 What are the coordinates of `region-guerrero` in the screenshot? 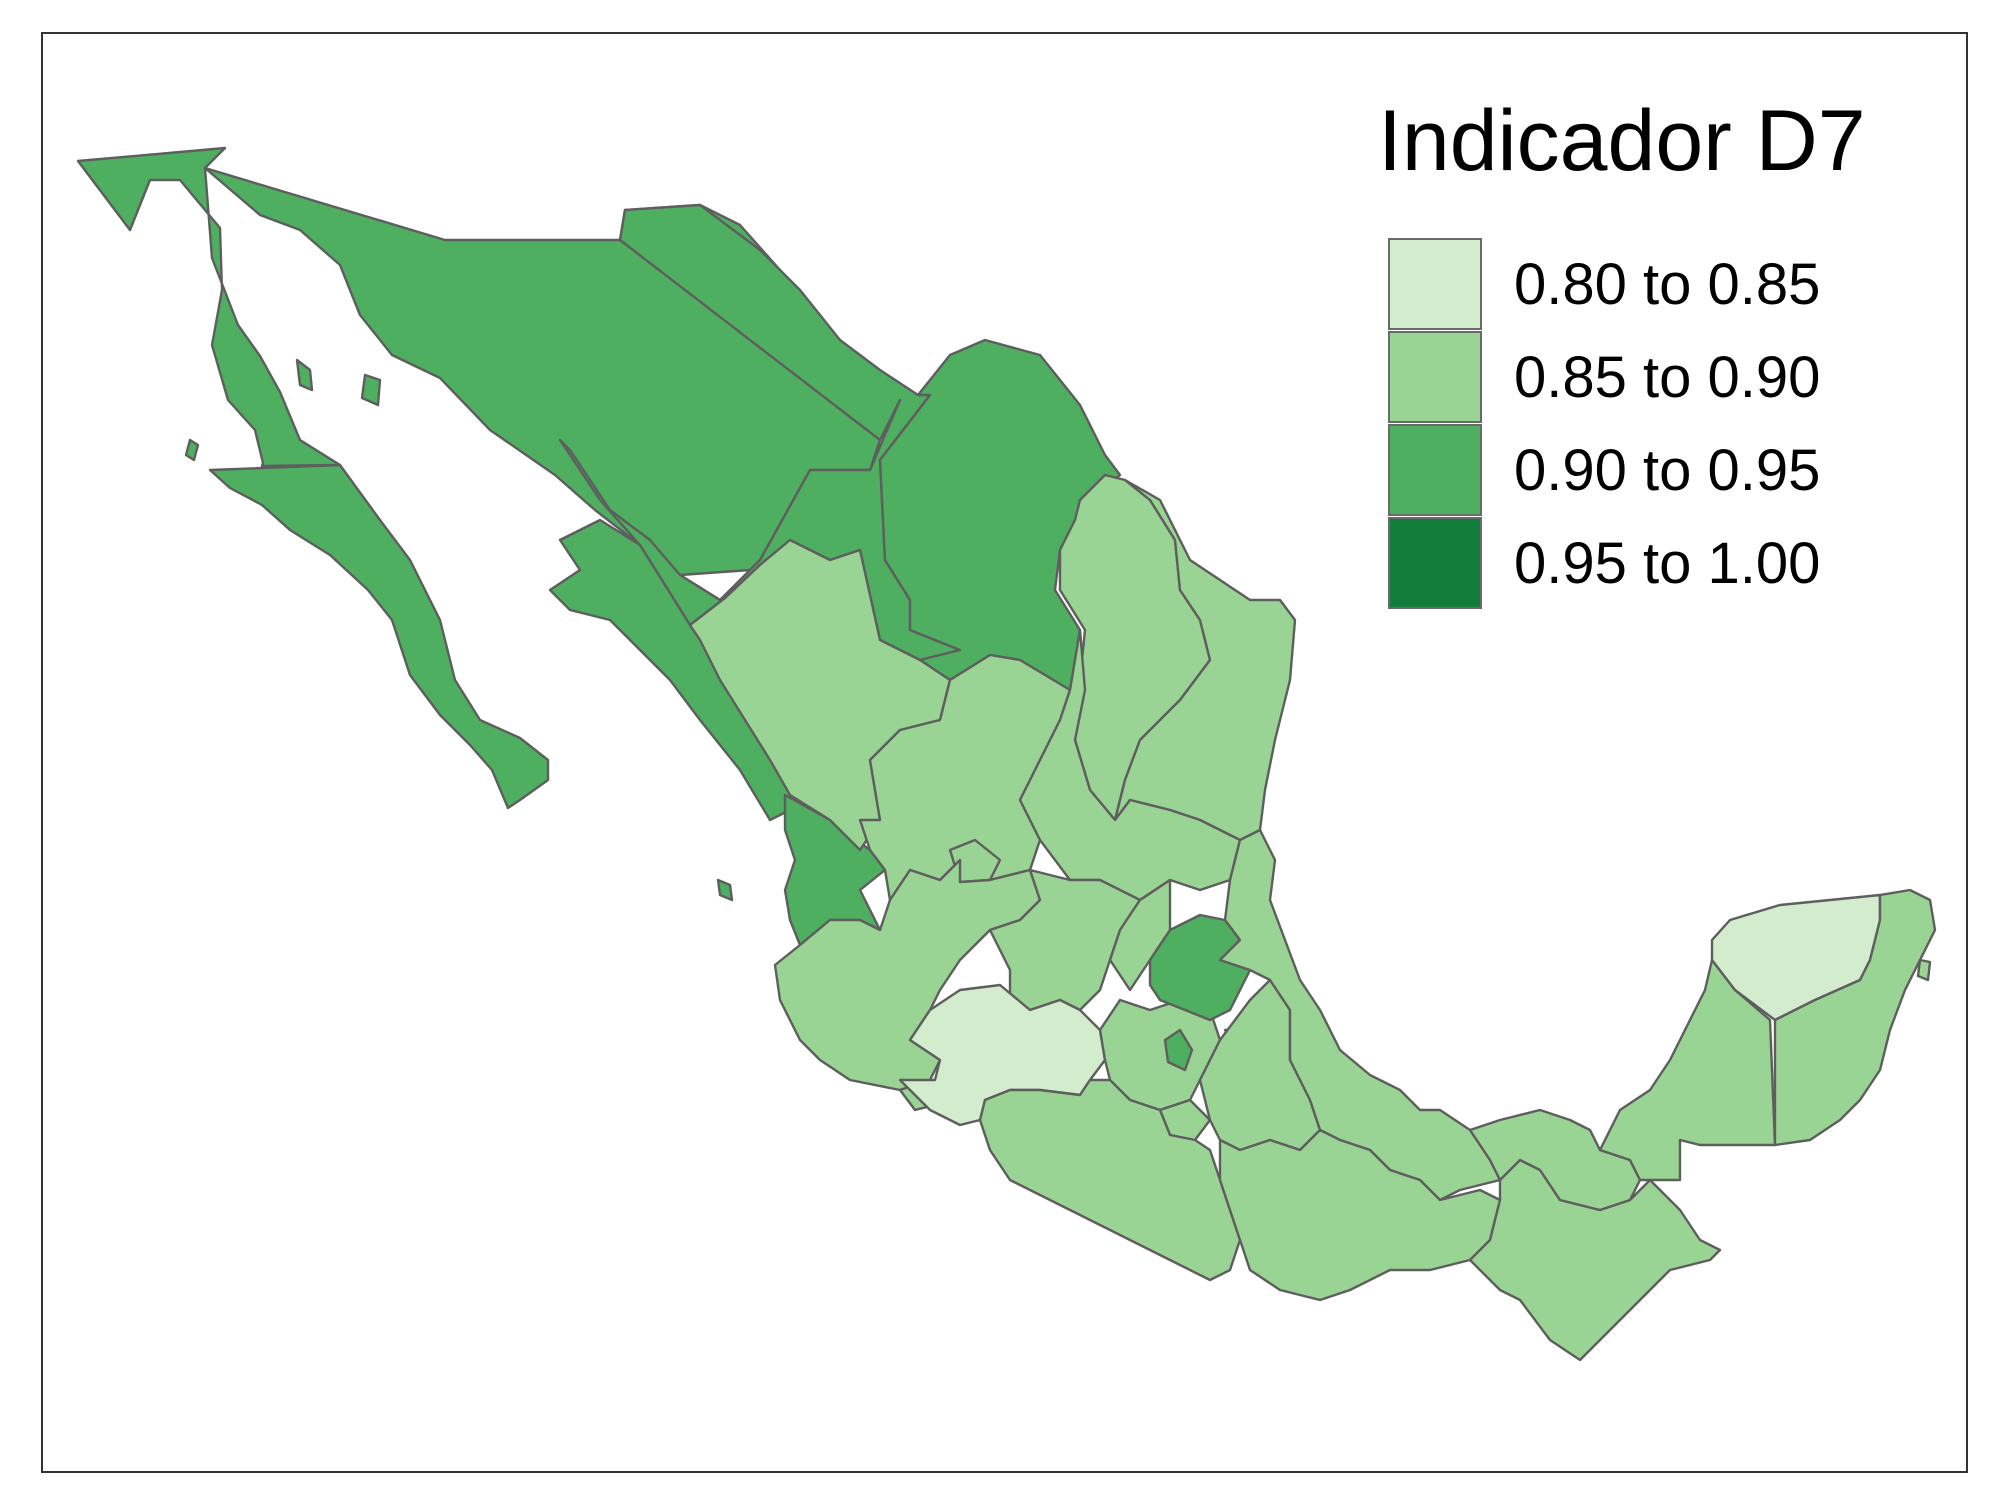 It's located at (1110, 1180).